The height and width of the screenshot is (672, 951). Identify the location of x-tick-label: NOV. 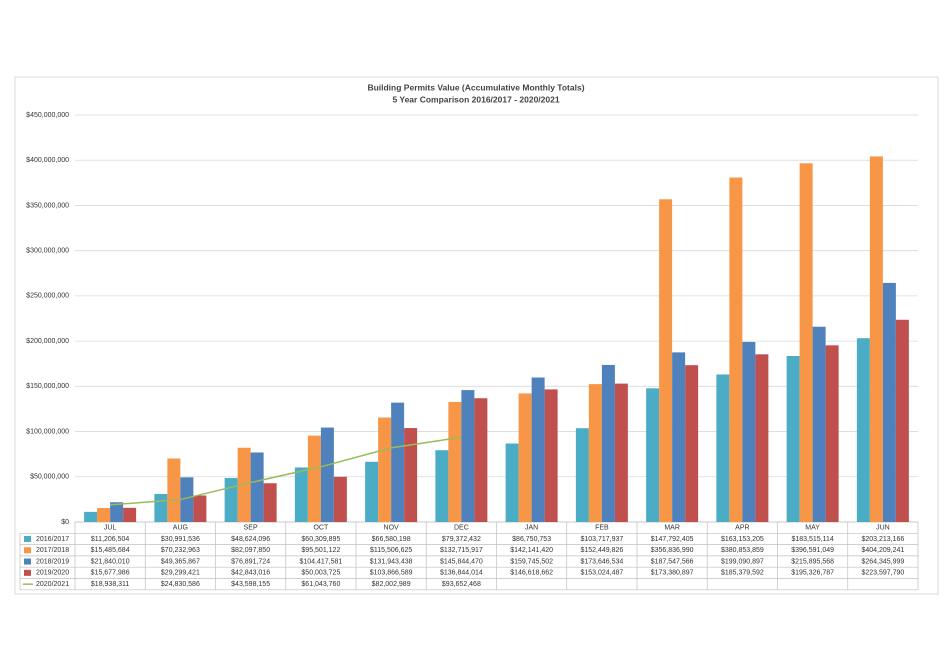
(392, 527).